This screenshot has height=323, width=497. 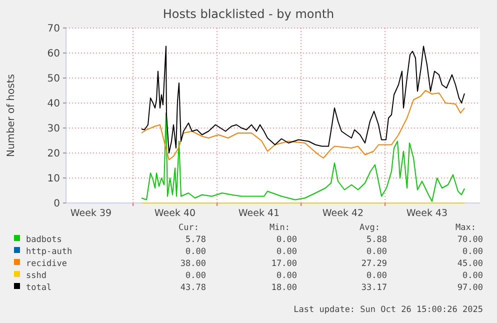 What do you see at coordinates (280, 228) in the screenshot?
I see `text: Min:` at bounding box center [280, 228].